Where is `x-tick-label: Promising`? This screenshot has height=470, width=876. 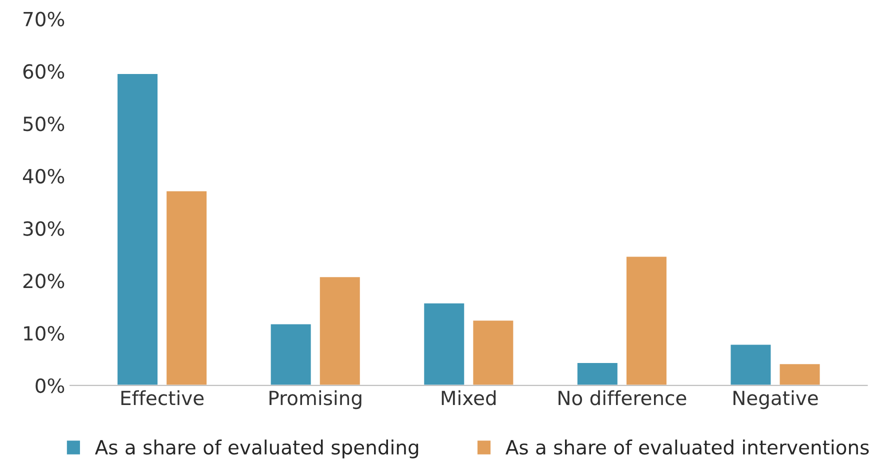
x-tick-label: Promising is located at coordinates (316, 400).